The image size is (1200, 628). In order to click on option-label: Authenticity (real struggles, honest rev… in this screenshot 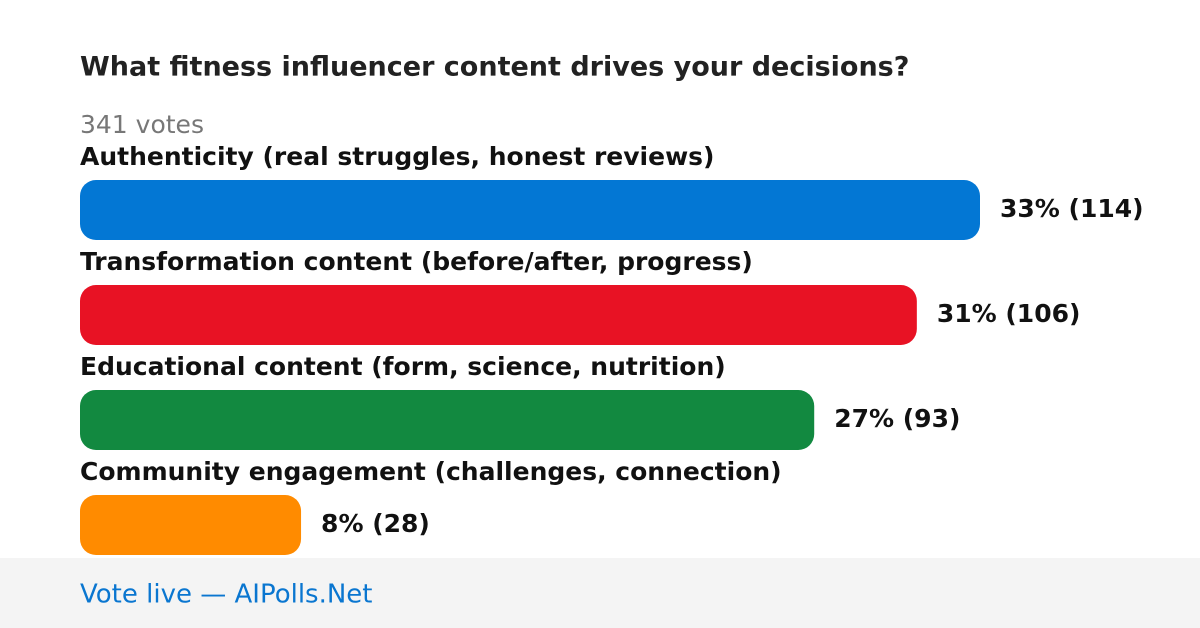, I will do `click(397, 156)`.